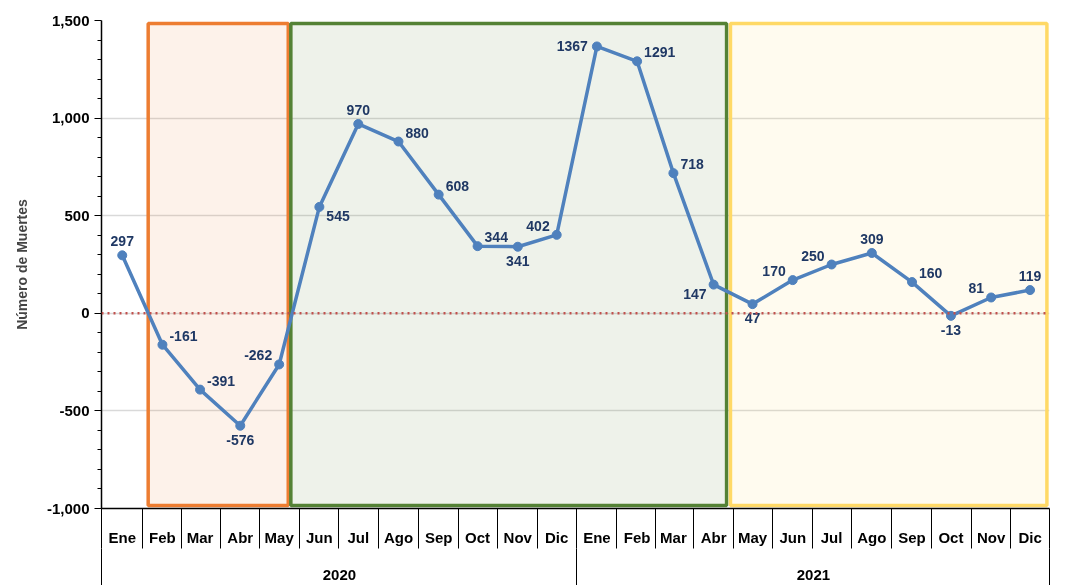  I want to click on data-label: 1291, so click(660, 52).